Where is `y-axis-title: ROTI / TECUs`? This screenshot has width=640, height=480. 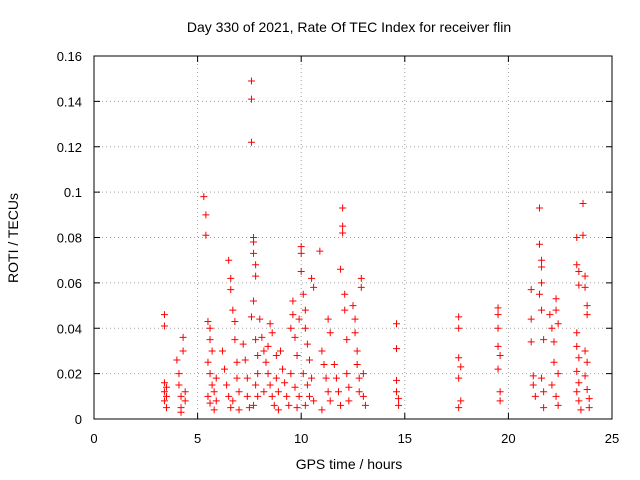 y-axis-title: ROTI / TECUs is located at coordinates (13, 238).